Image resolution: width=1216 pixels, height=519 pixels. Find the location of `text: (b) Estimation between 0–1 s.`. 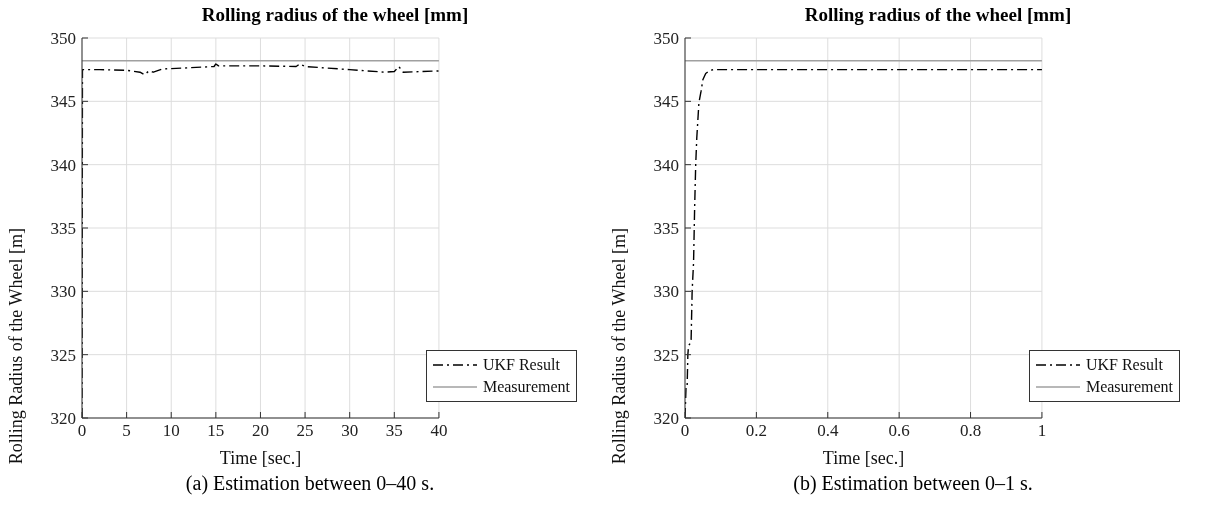

text: (b) Estimation between 0–1 s. is located at coordinates (913, 483).